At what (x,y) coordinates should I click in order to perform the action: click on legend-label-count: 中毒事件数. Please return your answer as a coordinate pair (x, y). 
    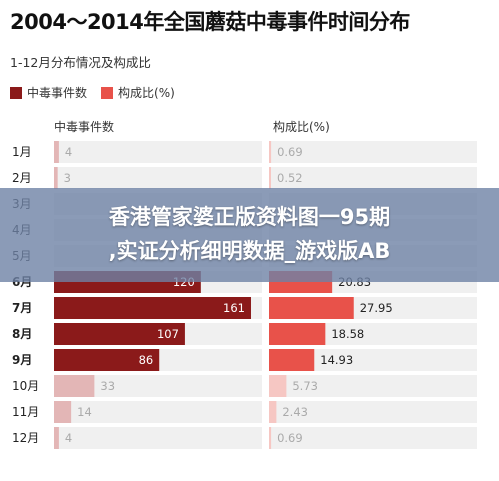
    Looking at the image, I should click on (57, 93).